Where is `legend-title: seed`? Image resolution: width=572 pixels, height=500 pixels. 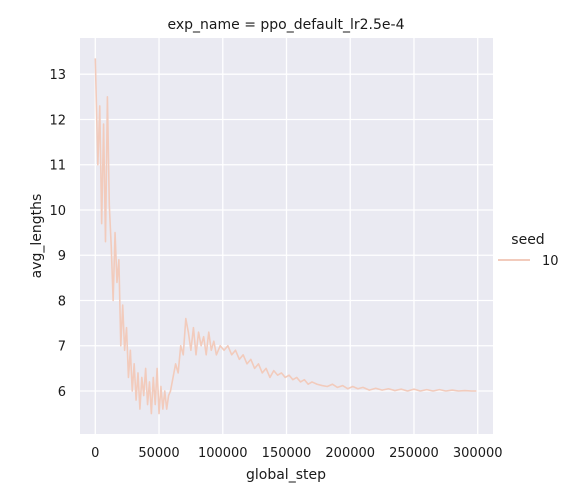
legend-title: seed is located at coordinates (527, 240).